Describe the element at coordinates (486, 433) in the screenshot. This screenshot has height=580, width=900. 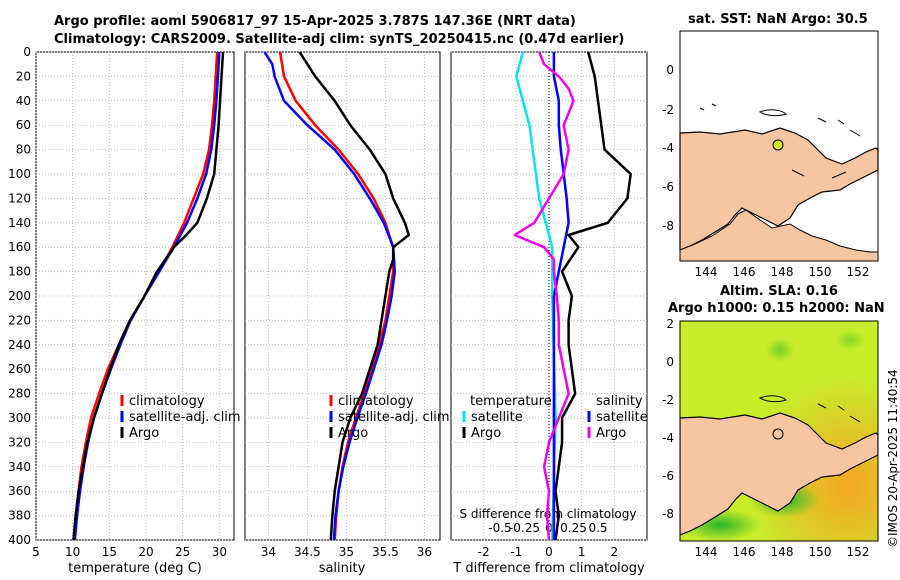
I see `diff-legend-temp-label: Argo` at that location.